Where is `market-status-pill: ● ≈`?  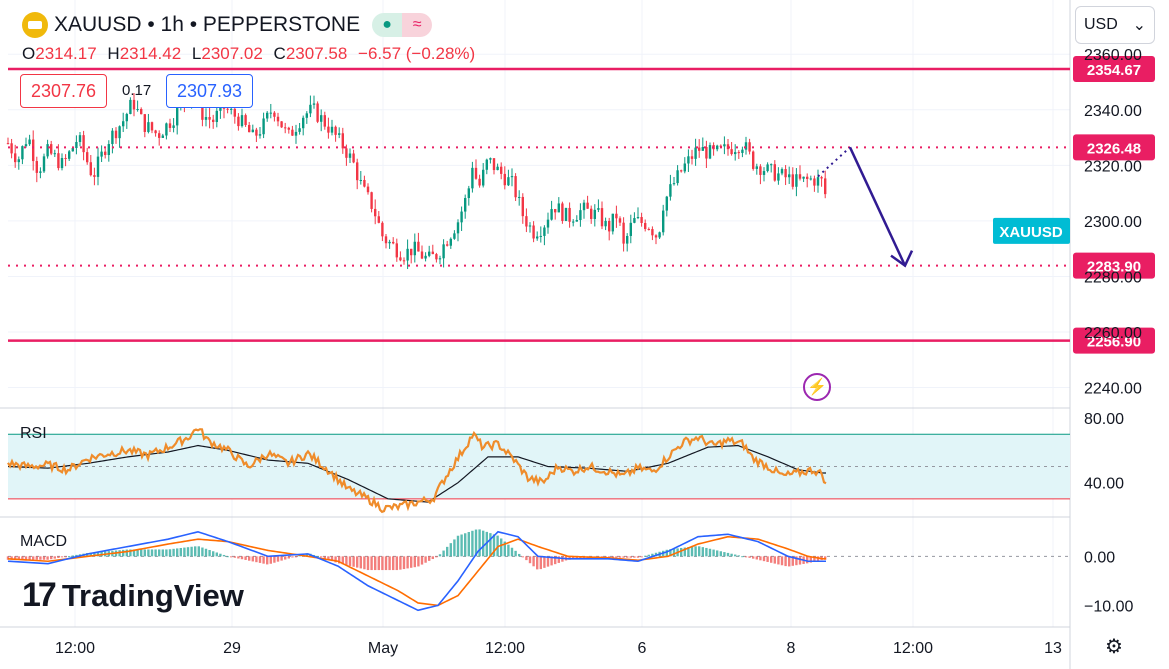
market-status-pill: ● ≈ is located at coordinates (402, 25).